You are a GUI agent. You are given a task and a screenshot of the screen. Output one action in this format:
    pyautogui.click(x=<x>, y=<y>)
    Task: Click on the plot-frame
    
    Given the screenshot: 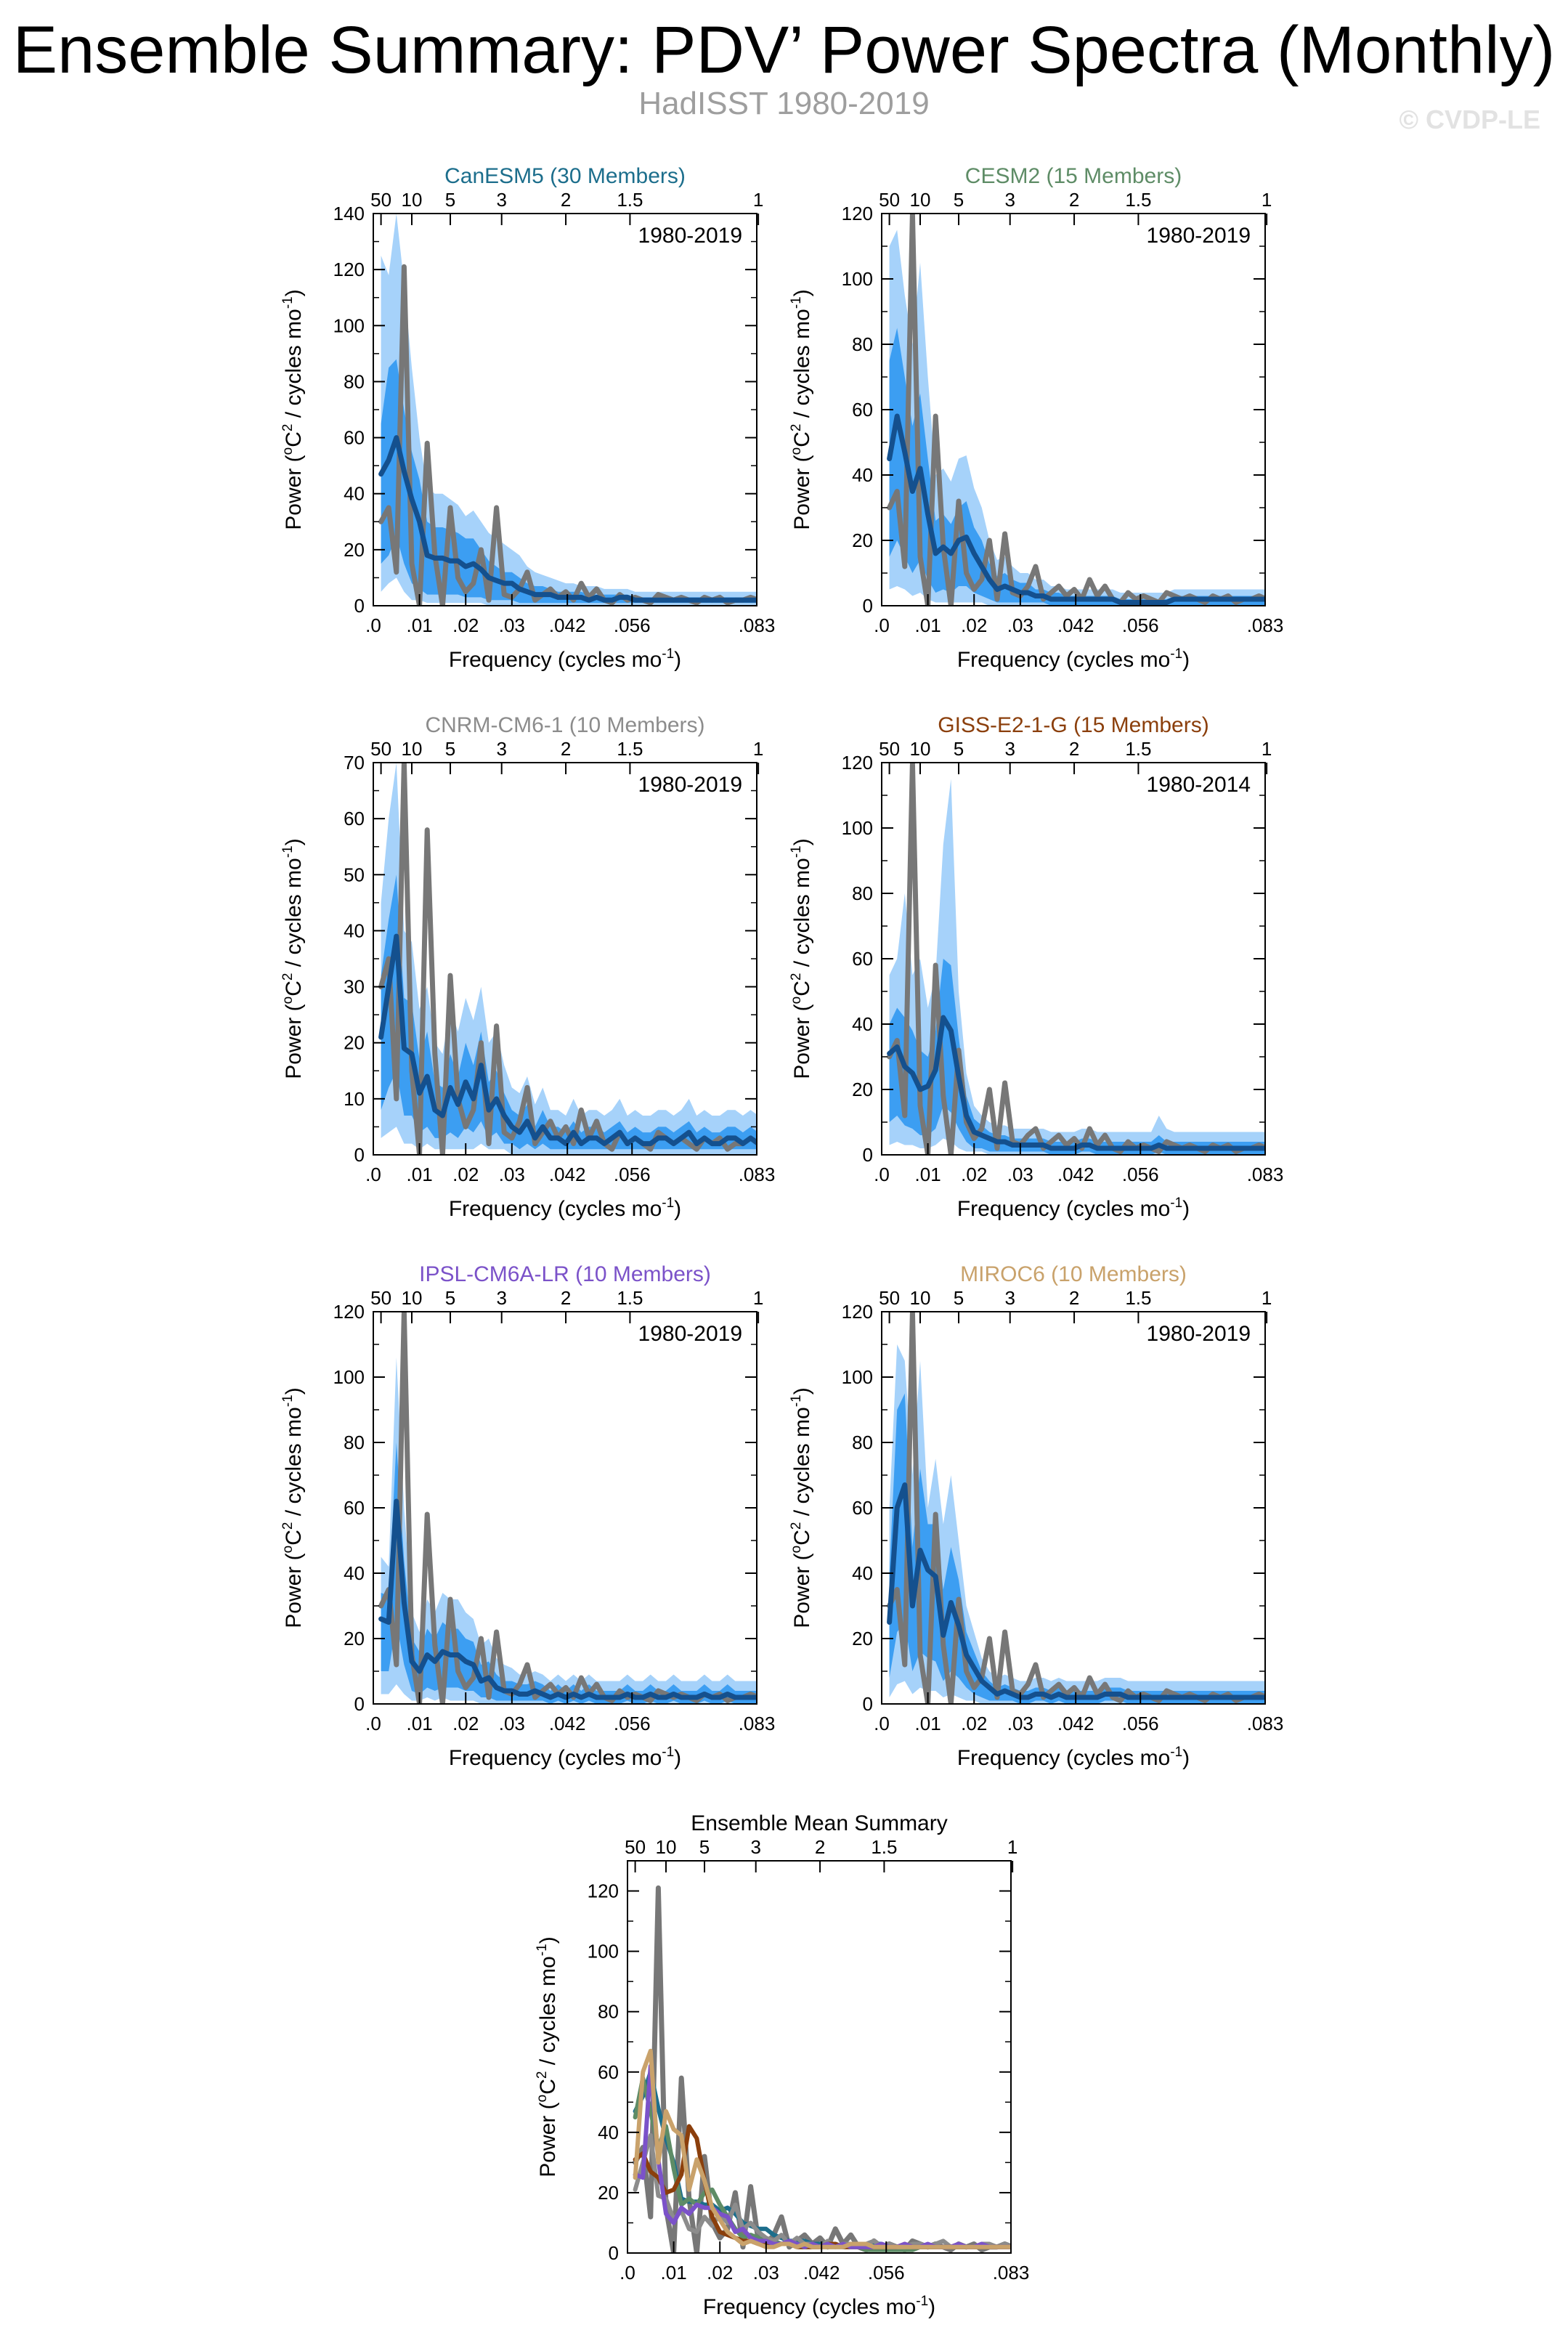 What is the action you would take?
    pyautogui.click(x=820, y=2057)
    